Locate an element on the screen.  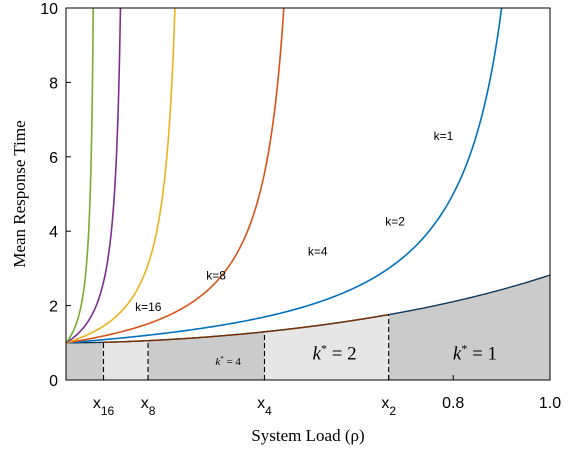
y-tick-label: 0 is located at coordinates (53, 381).